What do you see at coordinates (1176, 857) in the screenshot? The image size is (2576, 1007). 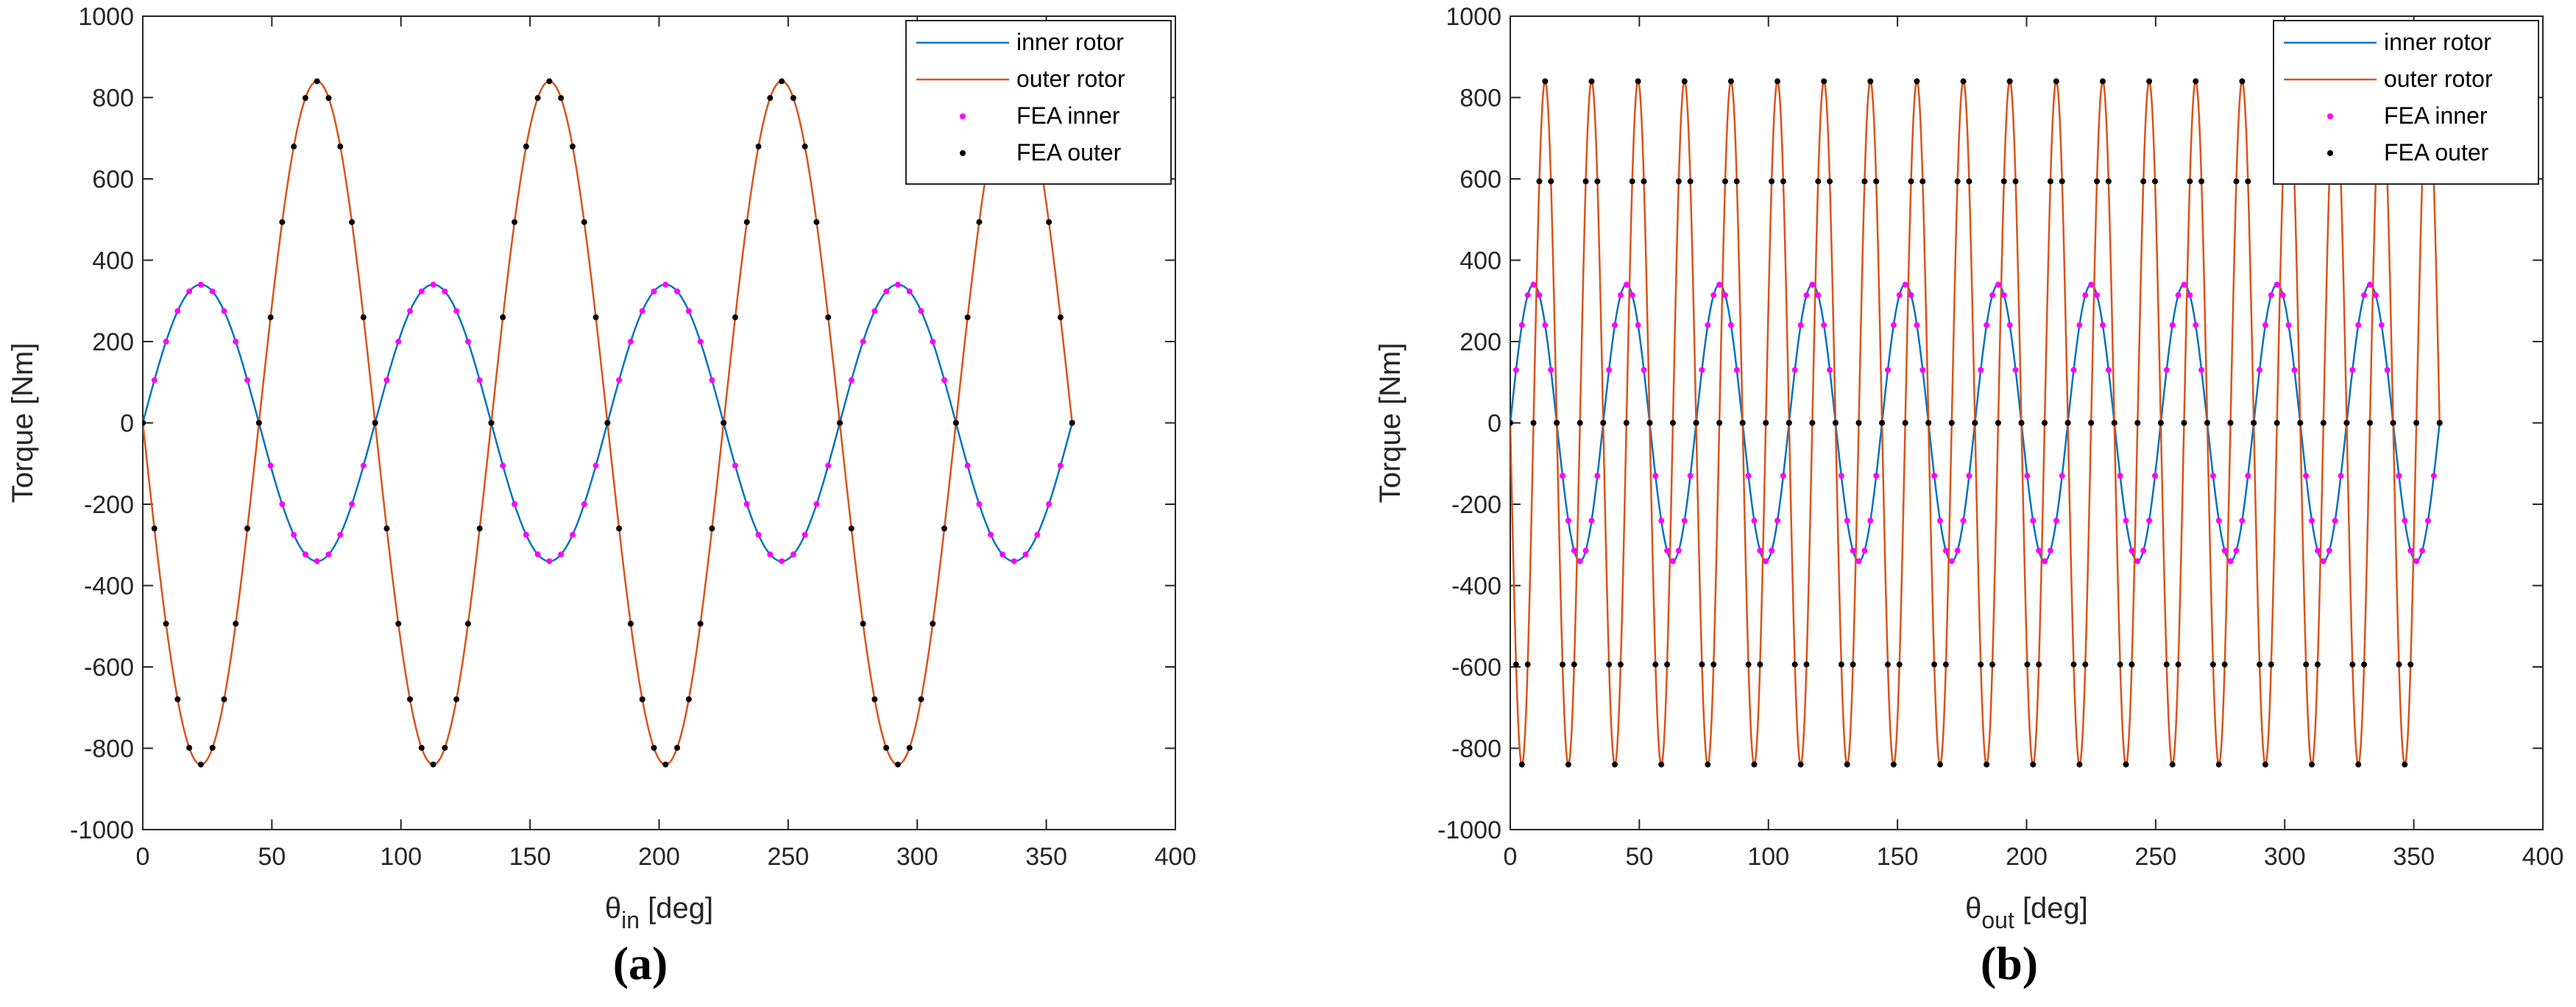 I see `x-tick-label: 400` at bounding box center [1176, 857].